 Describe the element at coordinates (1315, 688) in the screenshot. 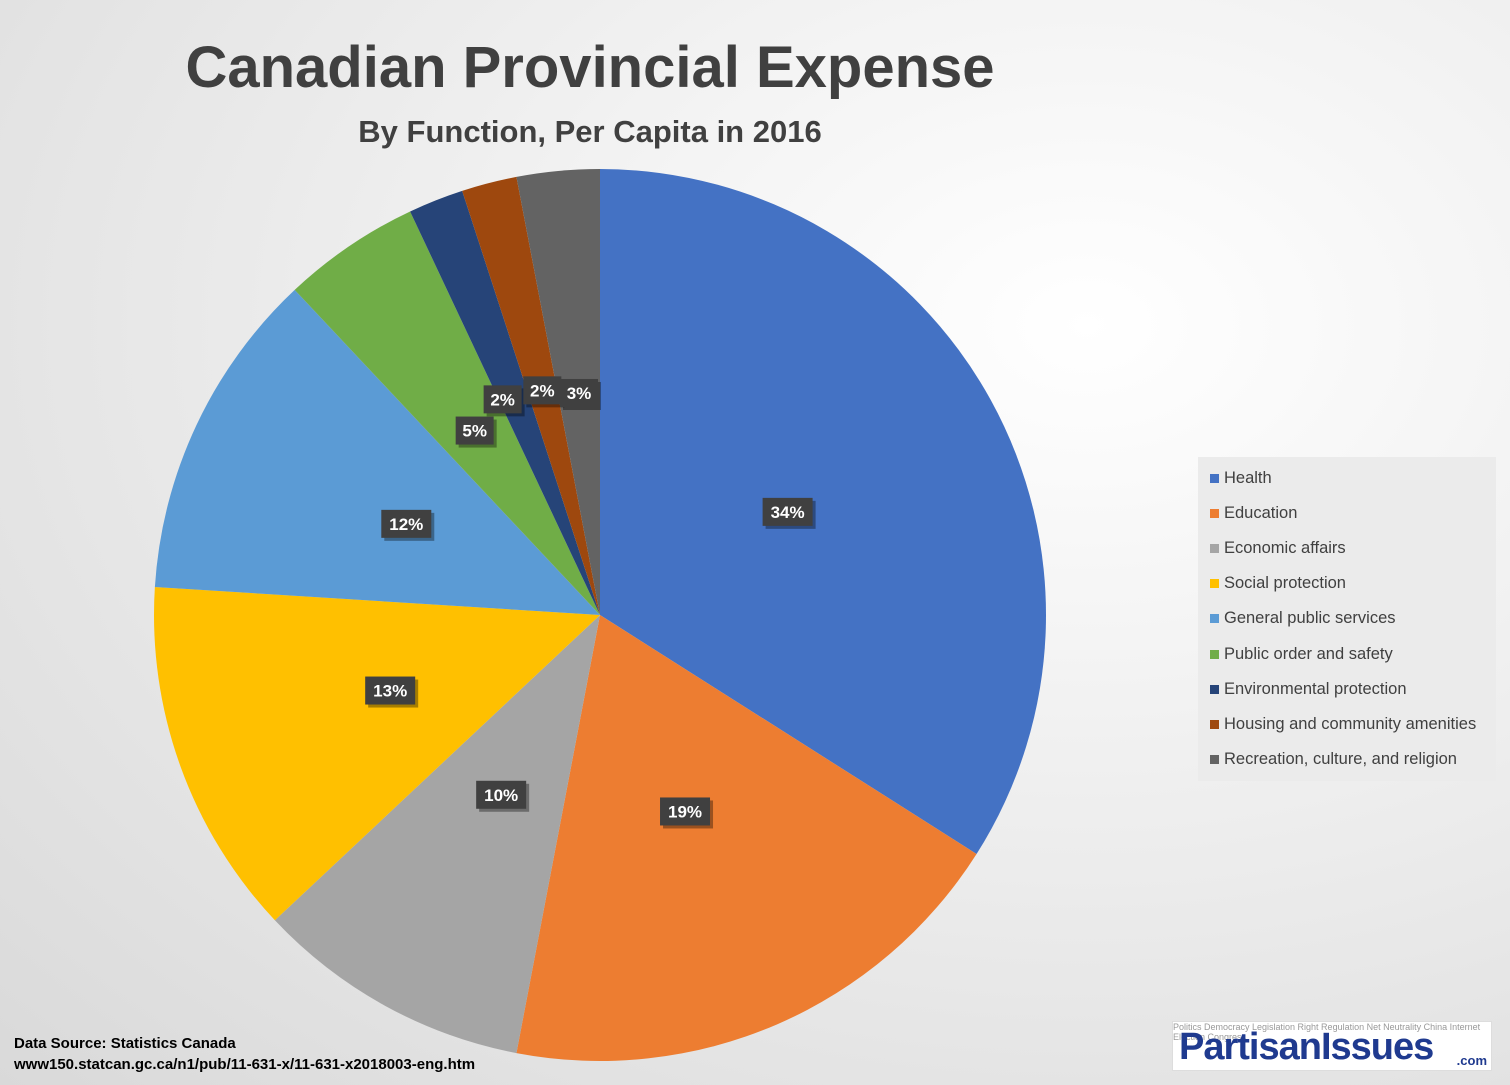

I see `legend-label: Environmental protection` at that location.